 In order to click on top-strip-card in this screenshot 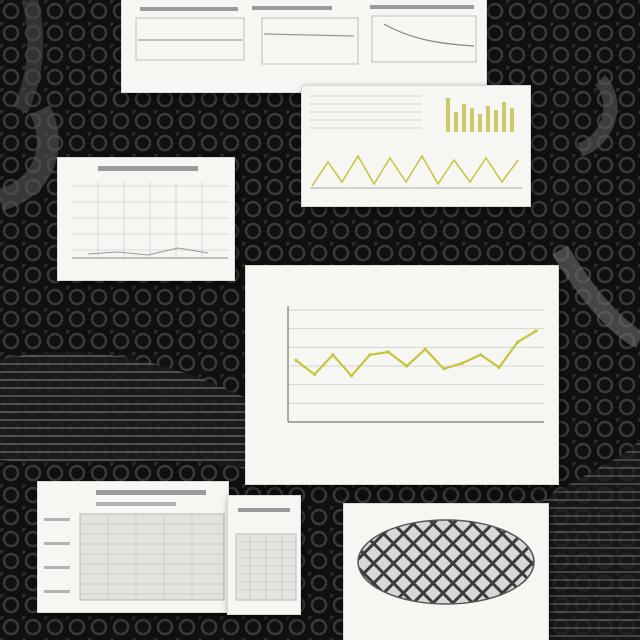, I will do `click(304, 46)`.